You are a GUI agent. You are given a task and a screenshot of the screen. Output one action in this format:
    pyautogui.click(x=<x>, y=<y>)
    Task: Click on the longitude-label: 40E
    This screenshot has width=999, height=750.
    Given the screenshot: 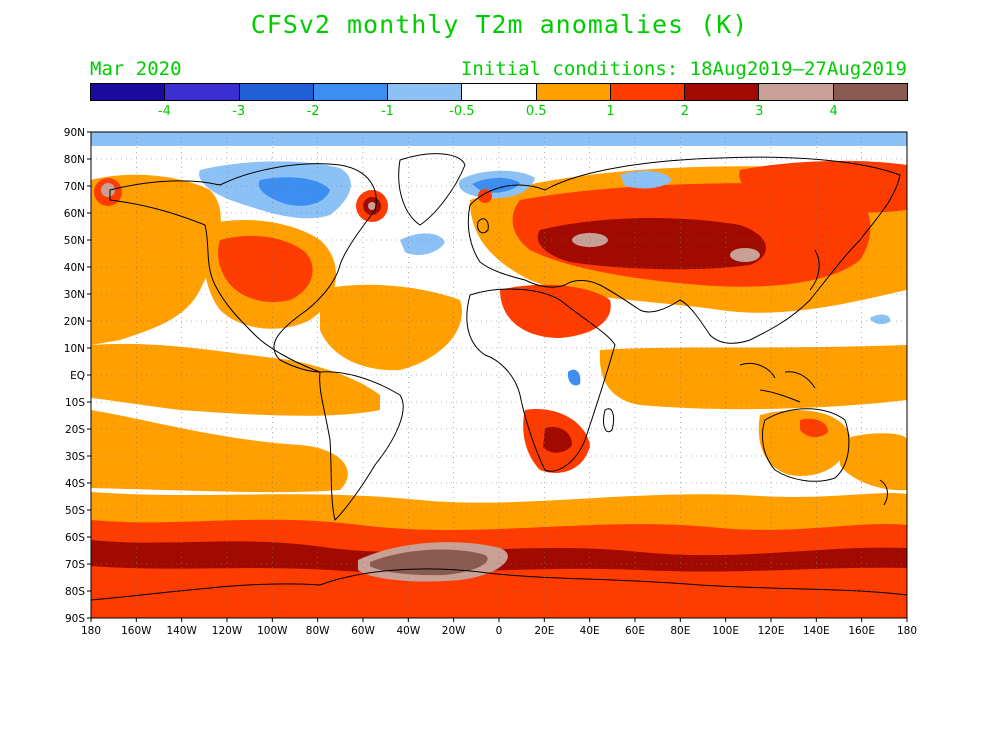 What is the action you would take?
    pyautogui.click(x=590, y=631)
    